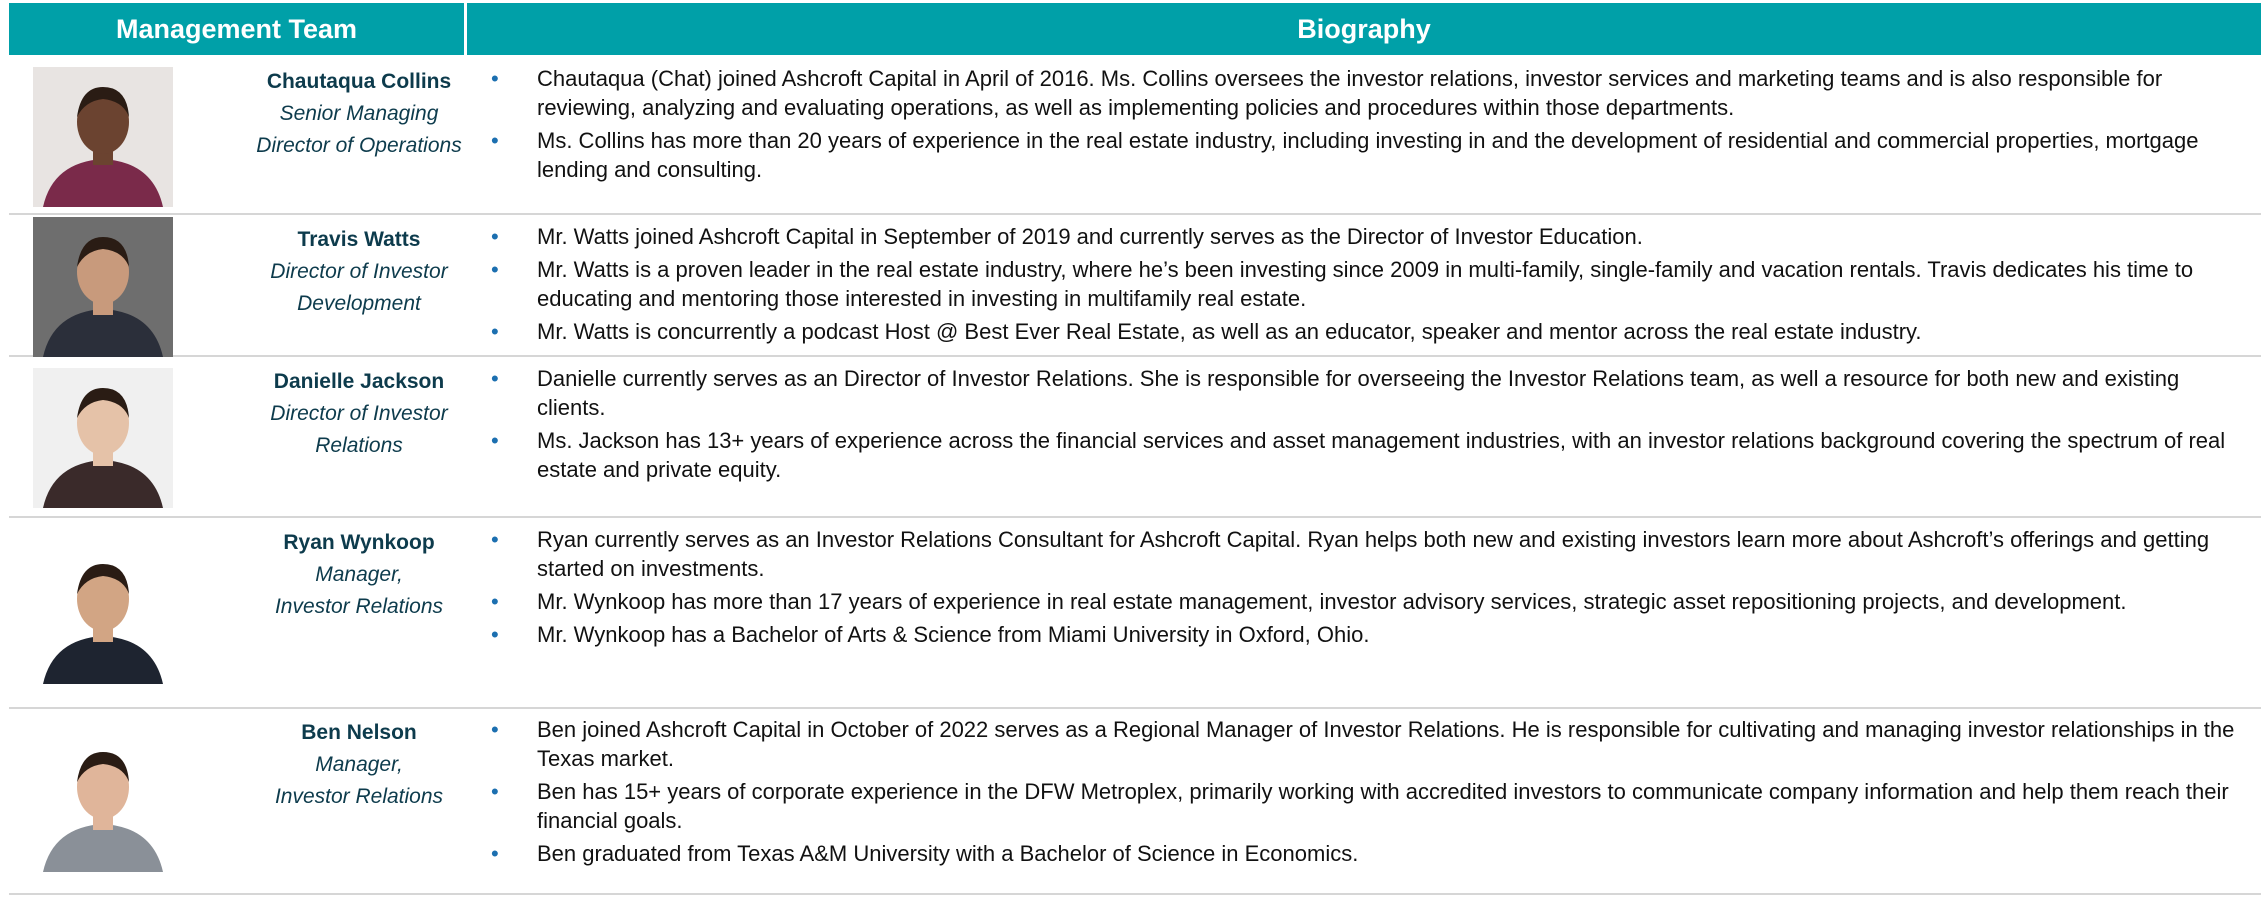 Image resolution: width=2261 pixels, height=901 pixels. What do you see at coordinates (359, 542) in the screenshot?
I see `member-name: Ryan Wynkoop` at bounding box center [359, 542].